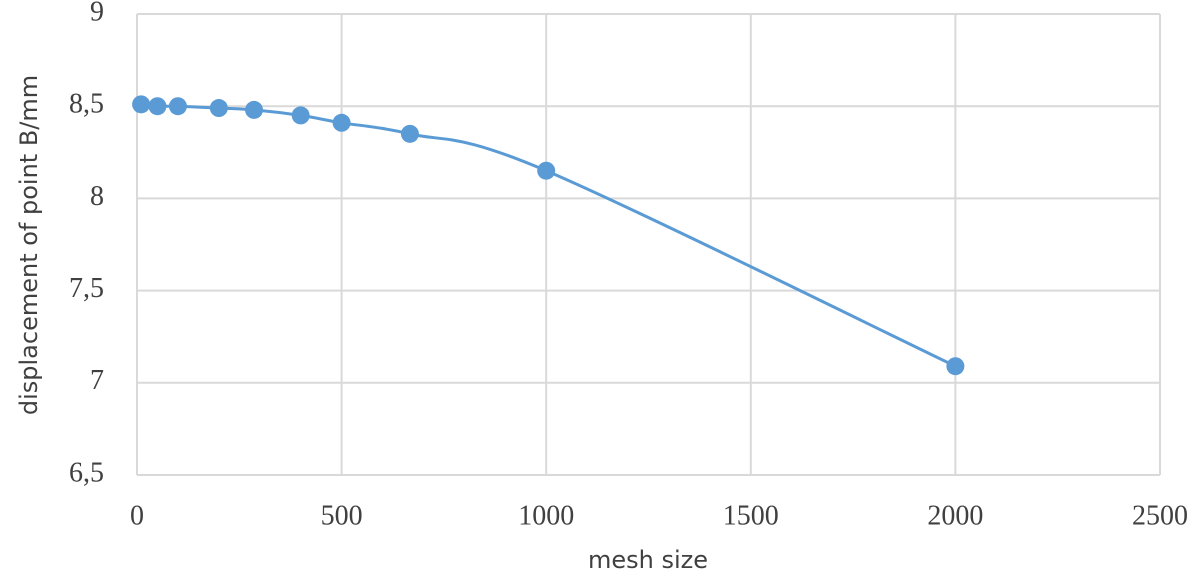 Image resolution: width=1200 pixels, height=579 pixels. I want to click on y-tick-label: 9, so click(97, 13).